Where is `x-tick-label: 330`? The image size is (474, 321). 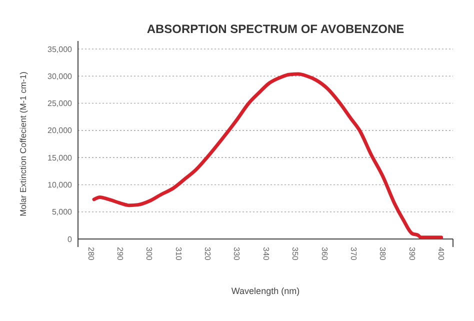
x-tick-label: 330 is located at coordinates (237, 254).